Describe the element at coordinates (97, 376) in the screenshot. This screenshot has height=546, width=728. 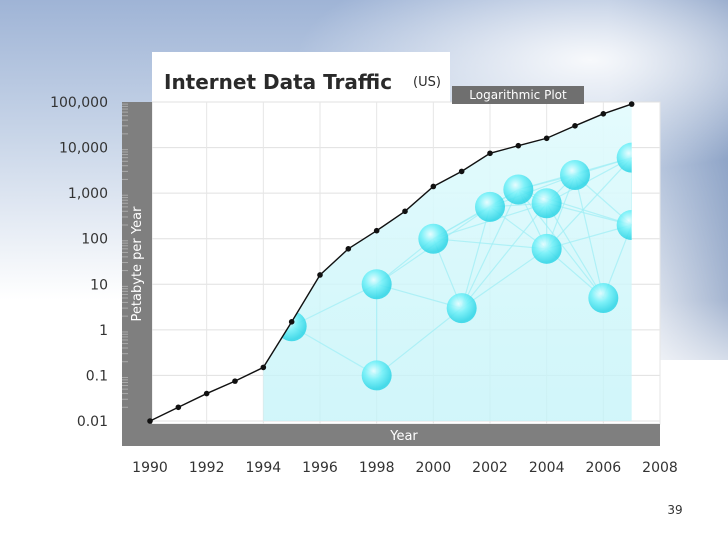
I see `y-tick-label: 0.1` at that location.